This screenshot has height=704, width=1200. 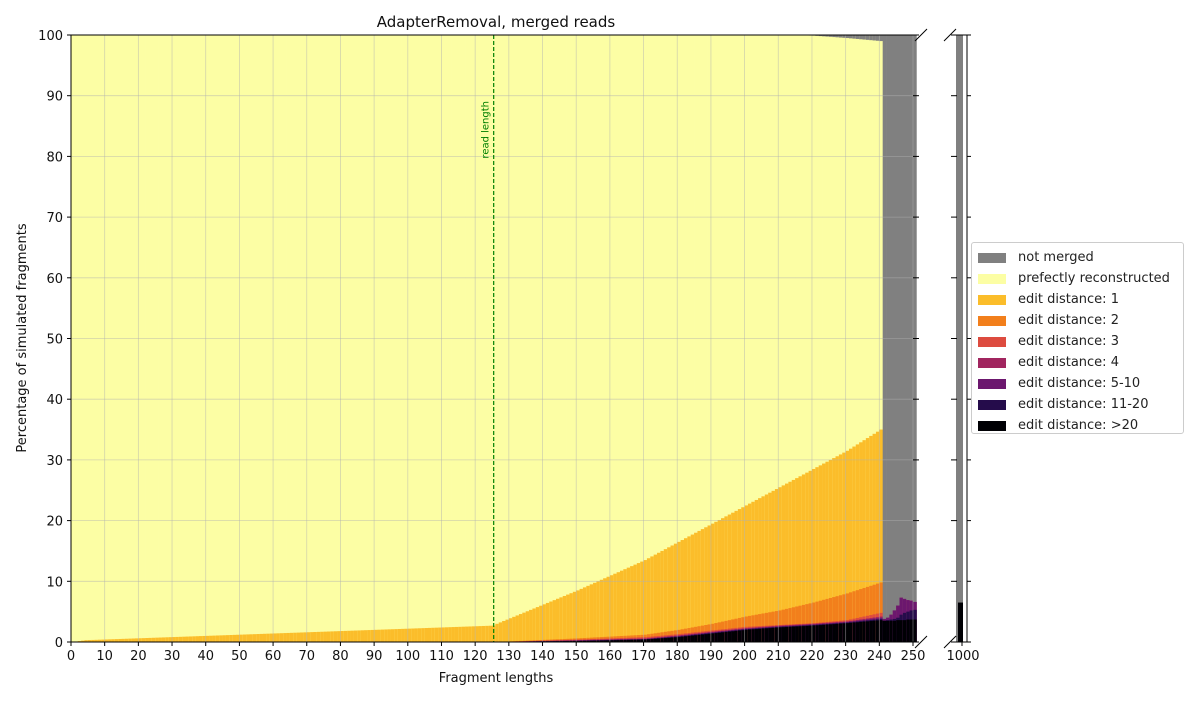 What do you see at coordinates (374, 656) in the screenshot?
I see `x-tick-label: 90` at bounding box center [374, 656].